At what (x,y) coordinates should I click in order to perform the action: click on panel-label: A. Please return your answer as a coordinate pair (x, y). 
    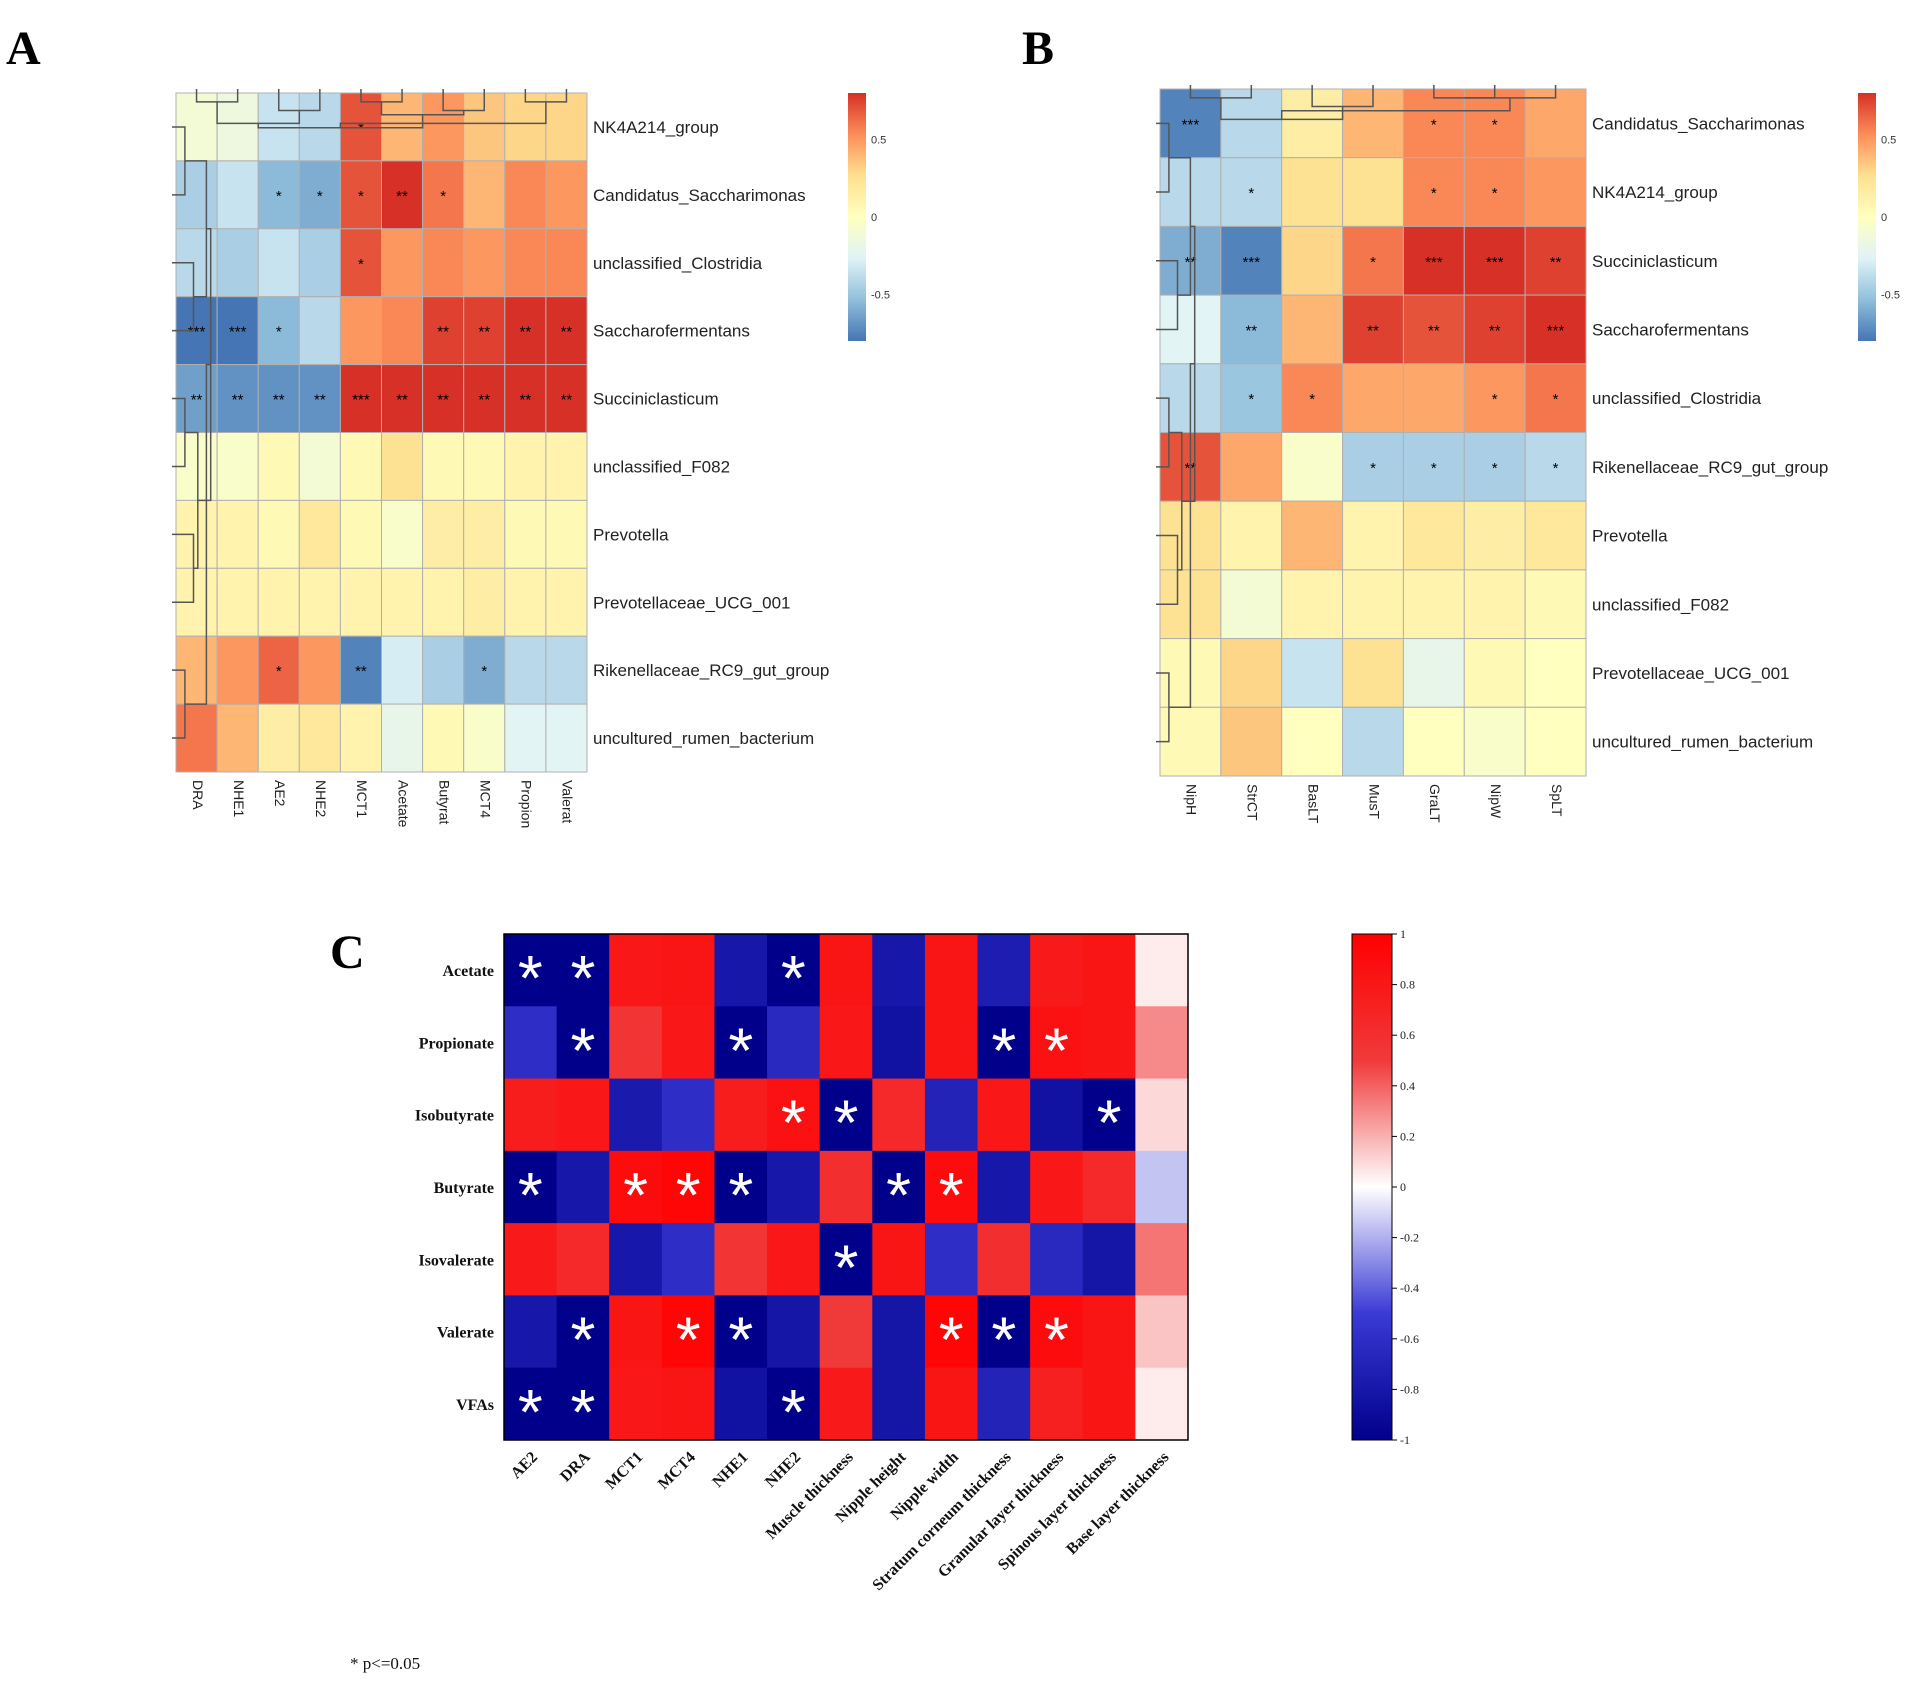
    Looking at the image, I should click on (23, 48).